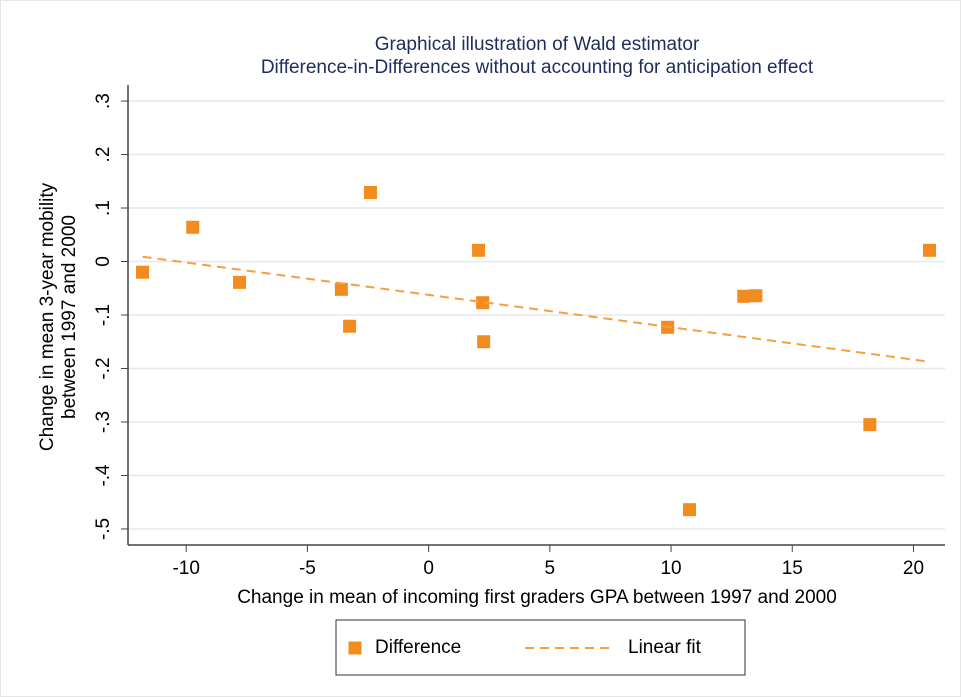 The height and width of the screenshot is (697, 961). Describe the element at coordinates (792, 568) in the screenshot. I see `x-tick-label: 15` at that location.